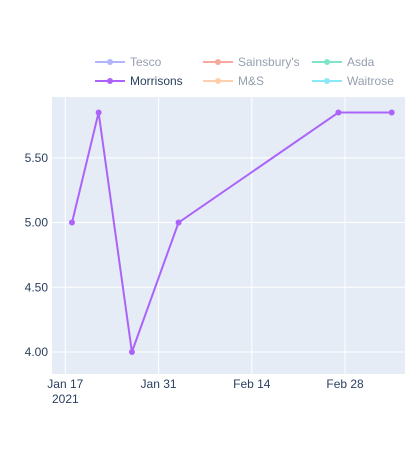 The height and width of the screenshot is (450, 412). I want to click on legend-item: Waitrose, so click(353, 81).